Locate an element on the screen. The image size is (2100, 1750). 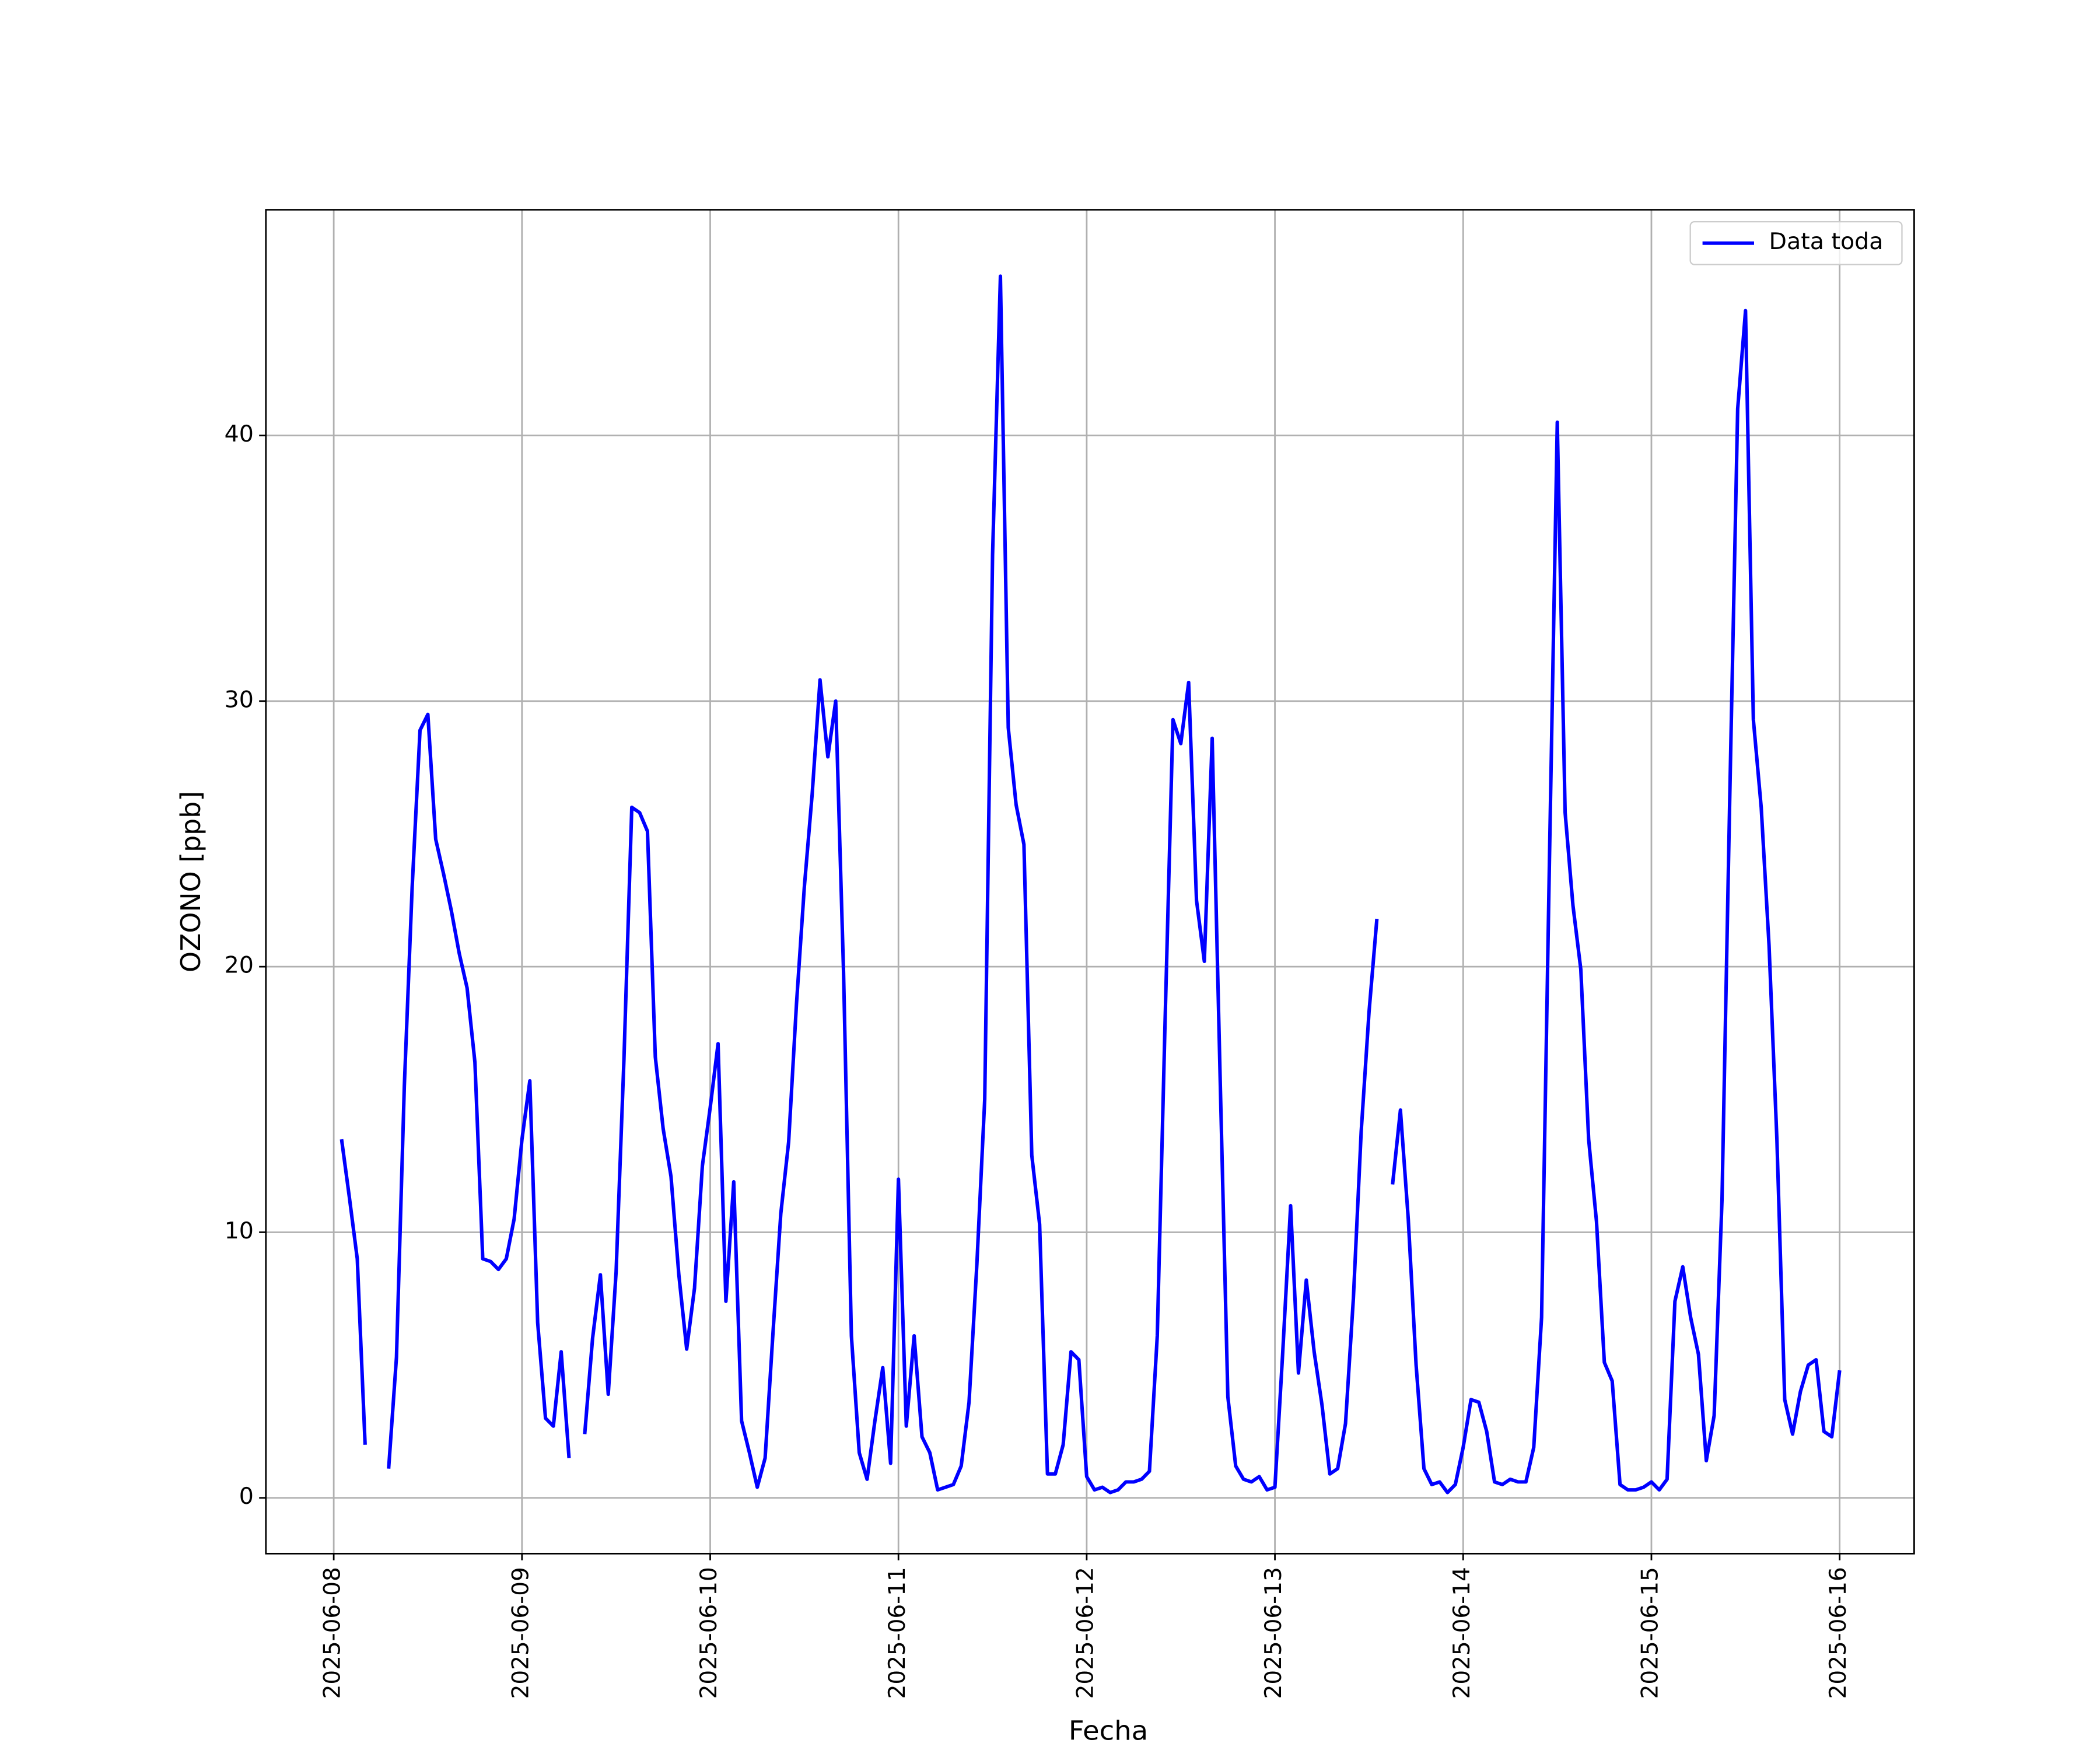
legend: Data toda is located at coordinates (1796, 243).